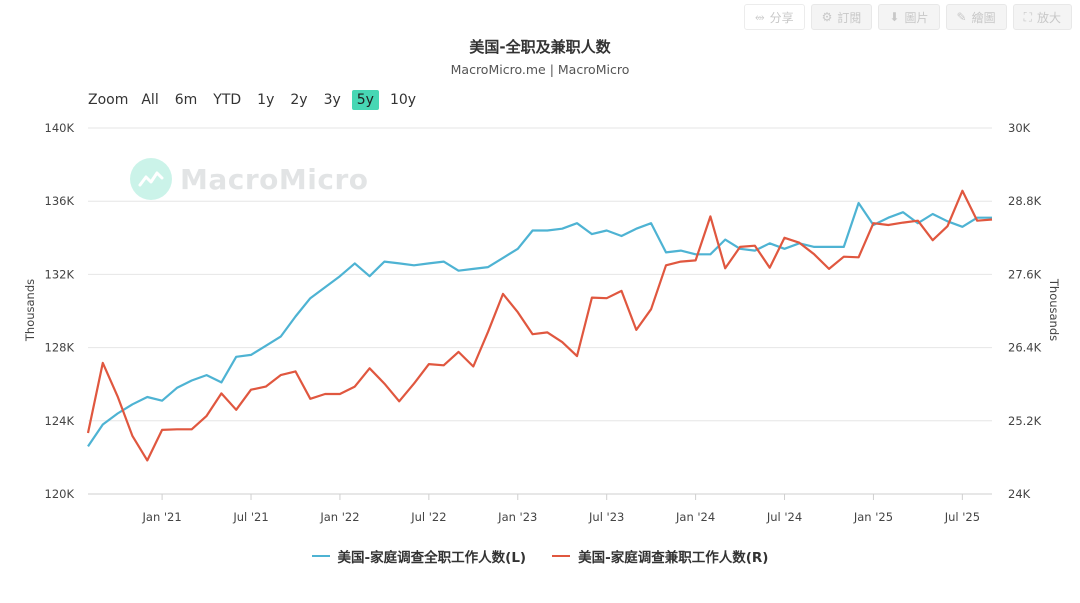  What do you see at coordinates (1027, 16) in the screenshot?
I see `expand-icon: ⛶` at bounding box center [1027, 16].